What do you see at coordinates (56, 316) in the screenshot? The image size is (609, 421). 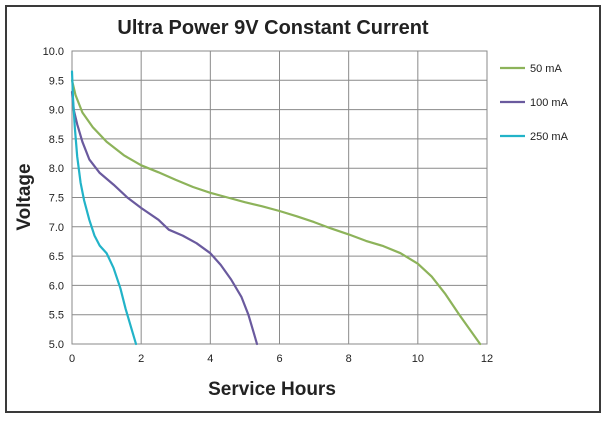 I see `y-tick-label-1: 5.5` at bounding box center [56, 316].